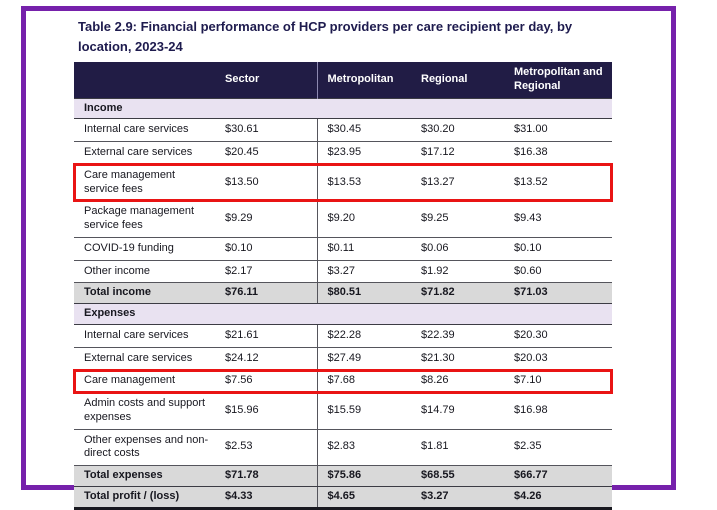  Describe the element at coordinates (457, 476) in the screenshot. I see `total-value: $68.55` at that location.